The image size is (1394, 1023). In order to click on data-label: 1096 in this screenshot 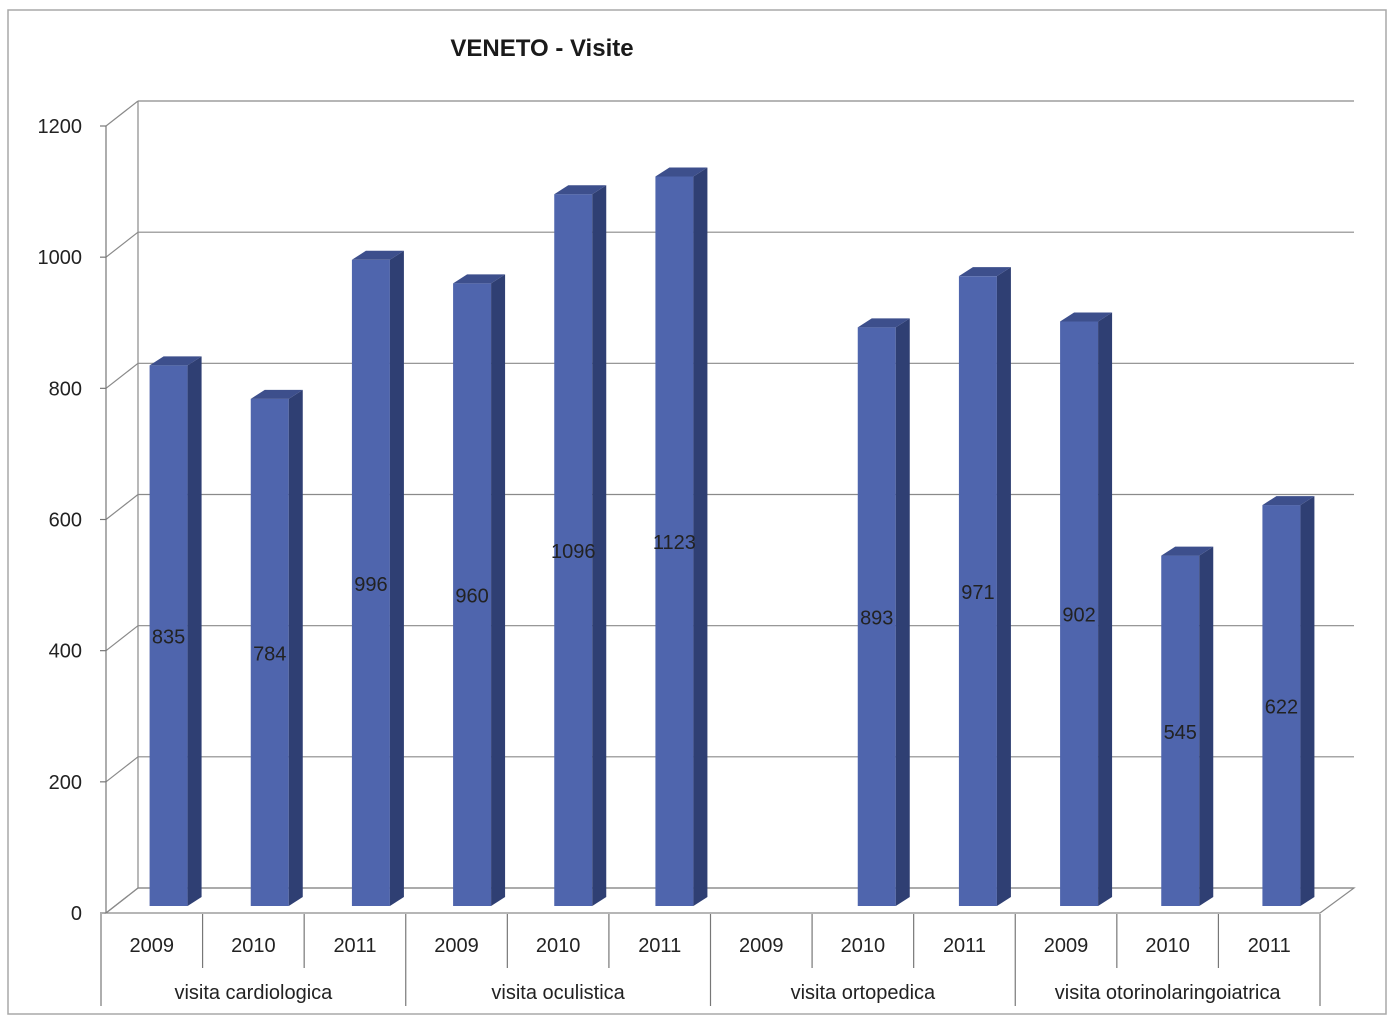, I will do `click(573, 552)`.